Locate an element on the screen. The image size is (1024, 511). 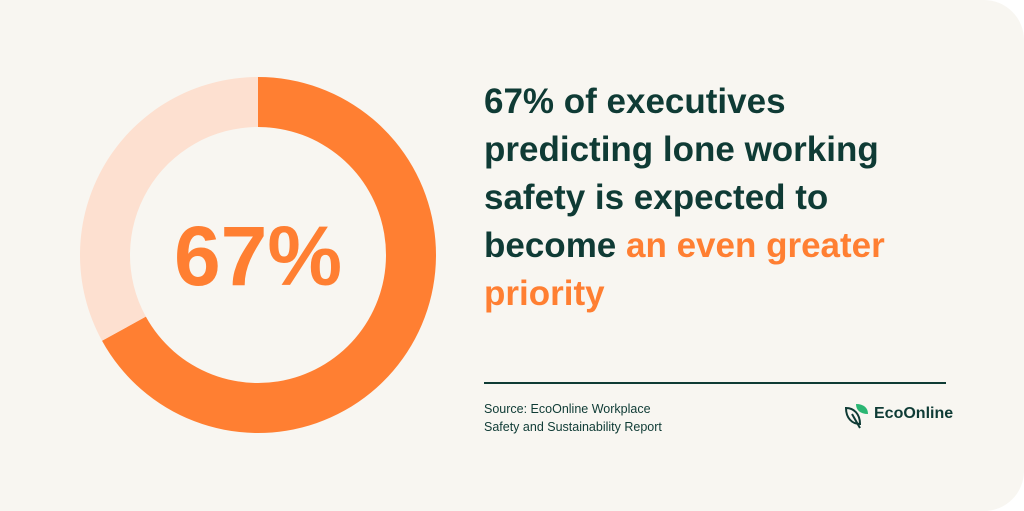
brand-name: EcoOnline is located at coordinates (914, 413).